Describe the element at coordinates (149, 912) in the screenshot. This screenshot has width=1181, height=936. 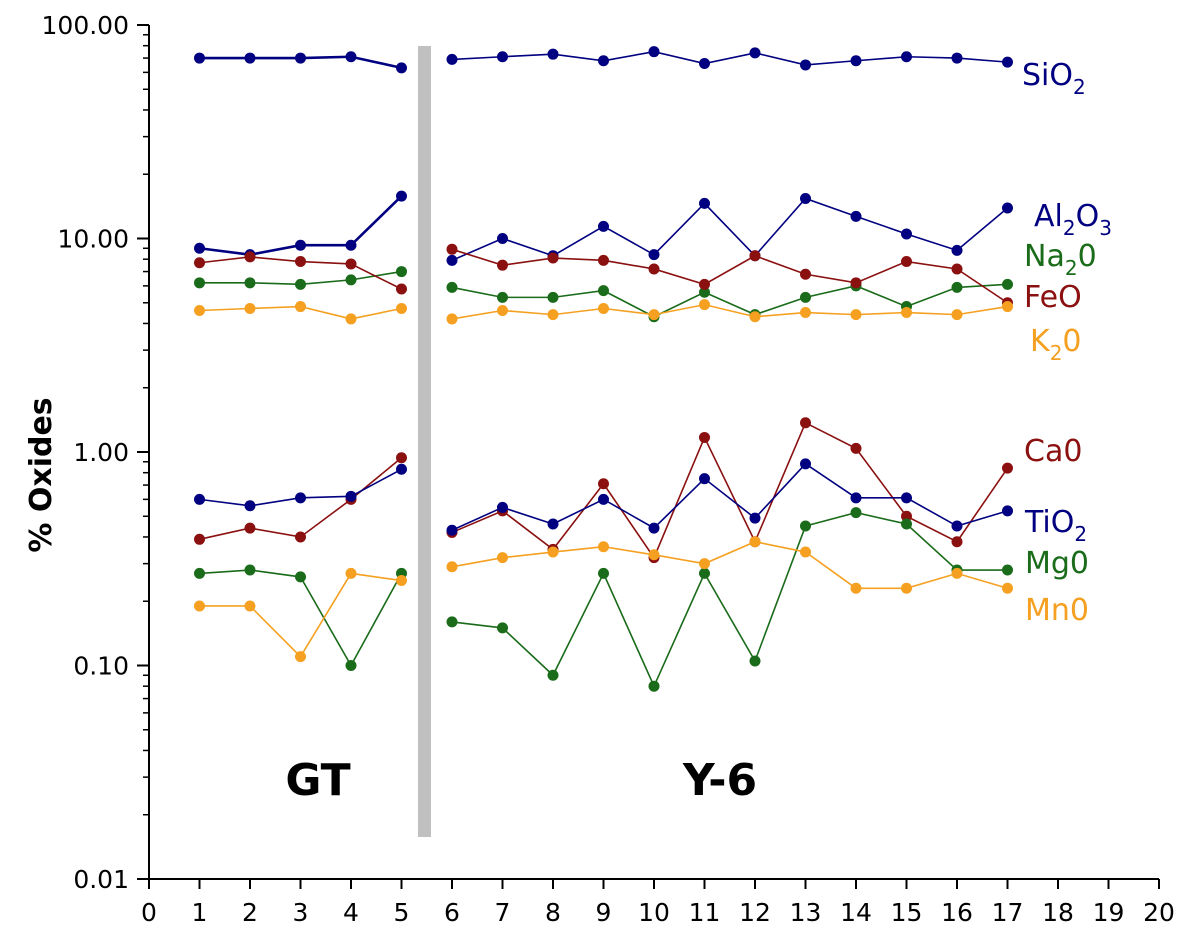
I see `x-tick-label: 0` at that location.